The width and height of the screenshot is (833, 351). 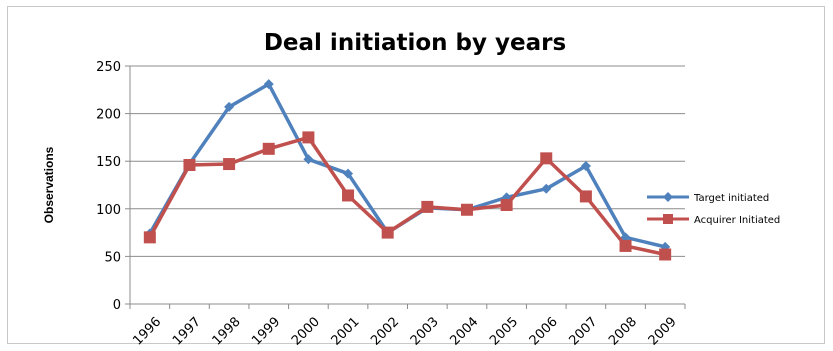 I want to click on legend-item: Target initiated, so click(x=708, y=198).